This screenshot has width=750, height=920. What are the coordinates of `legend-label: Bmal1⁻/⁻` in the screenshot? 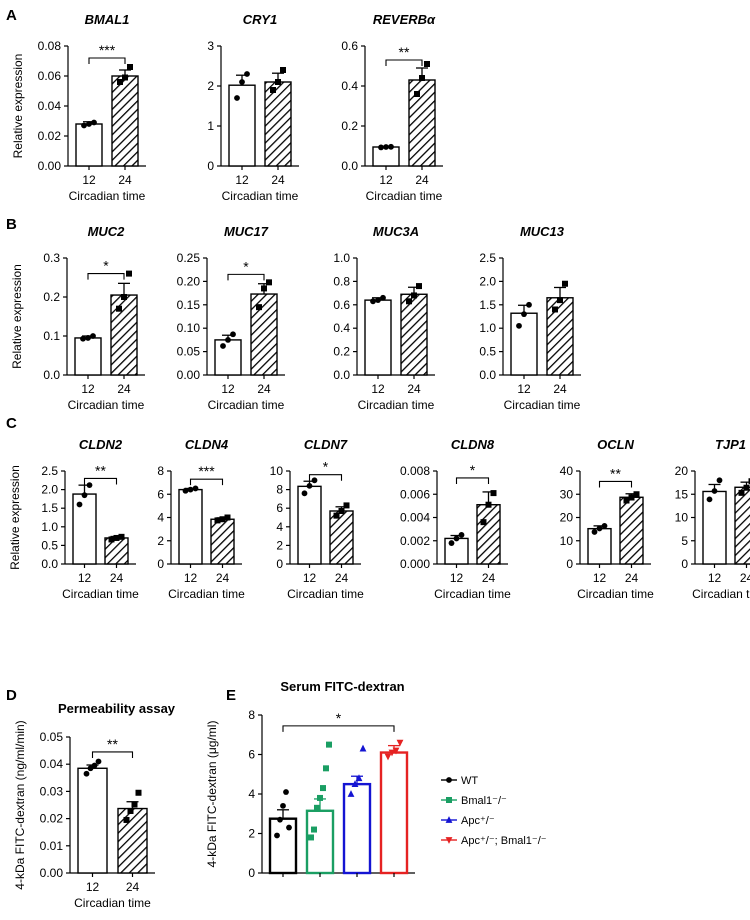 It's located at (484, 801).